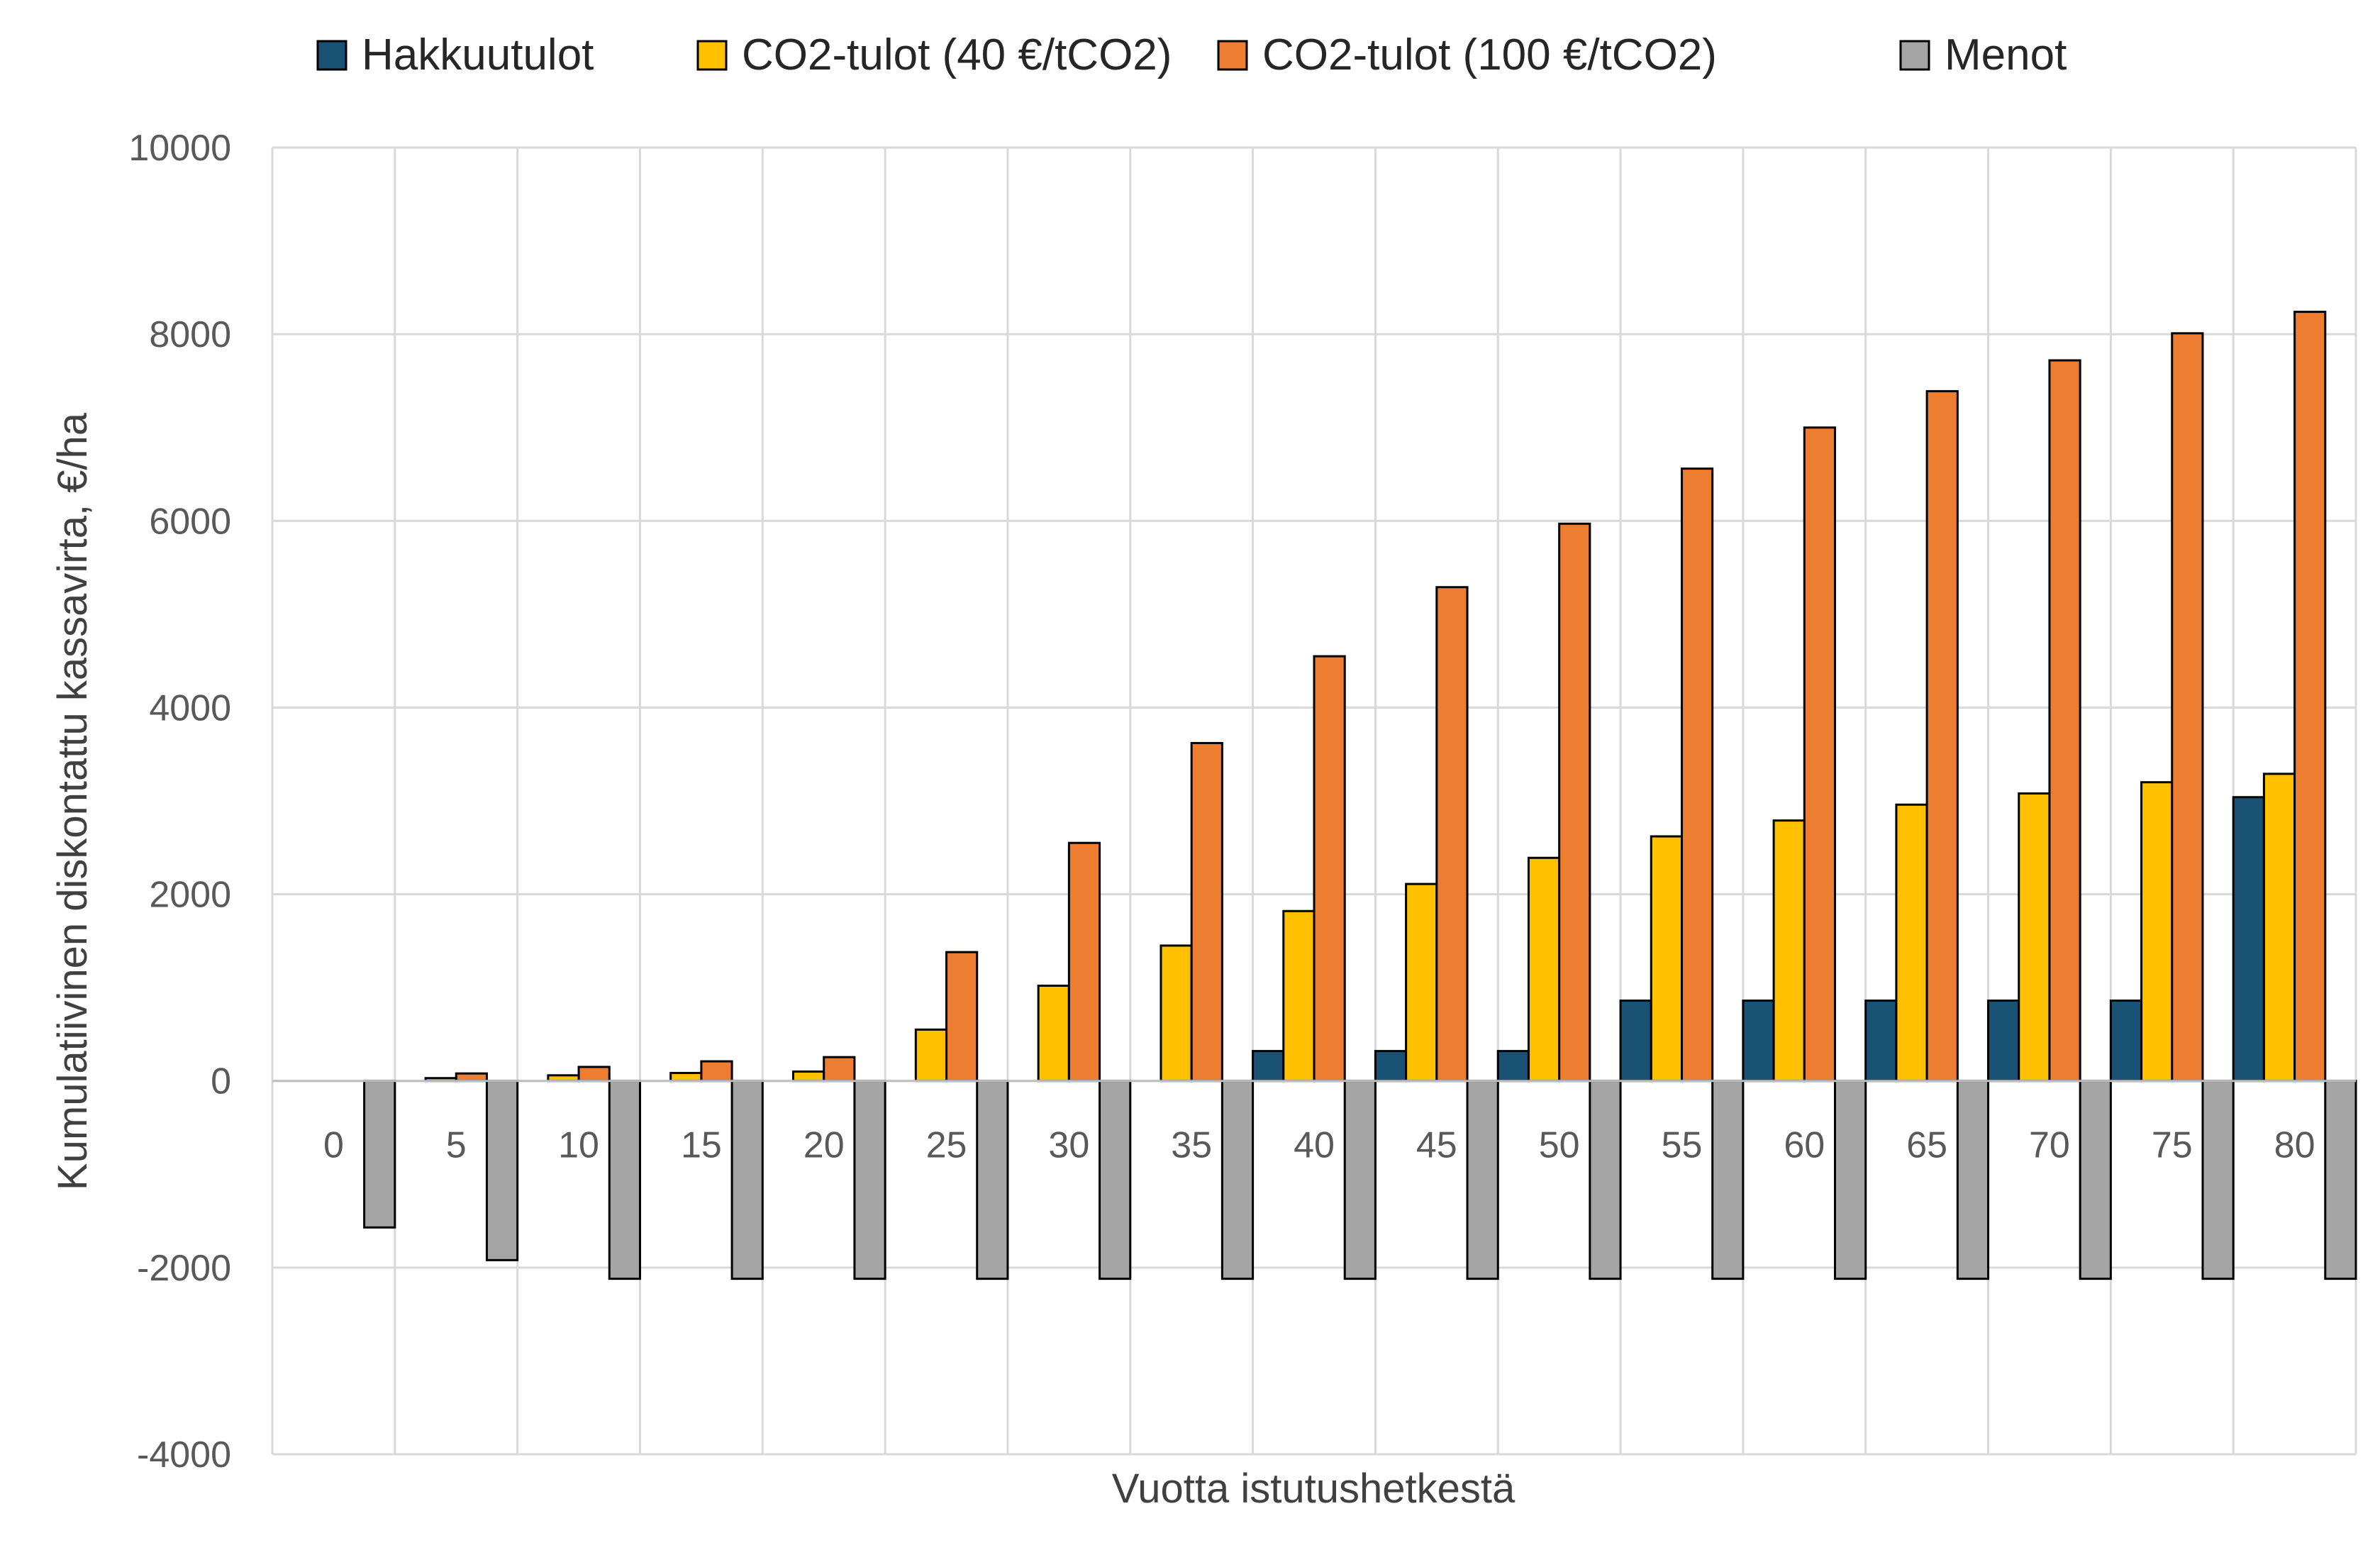 This screenshot has width=2380, height=1555. What do you see at coordinates (701, 1145) in the screenshot?
I see `x-tick-label: 15` at bounding box center [701, 1145].